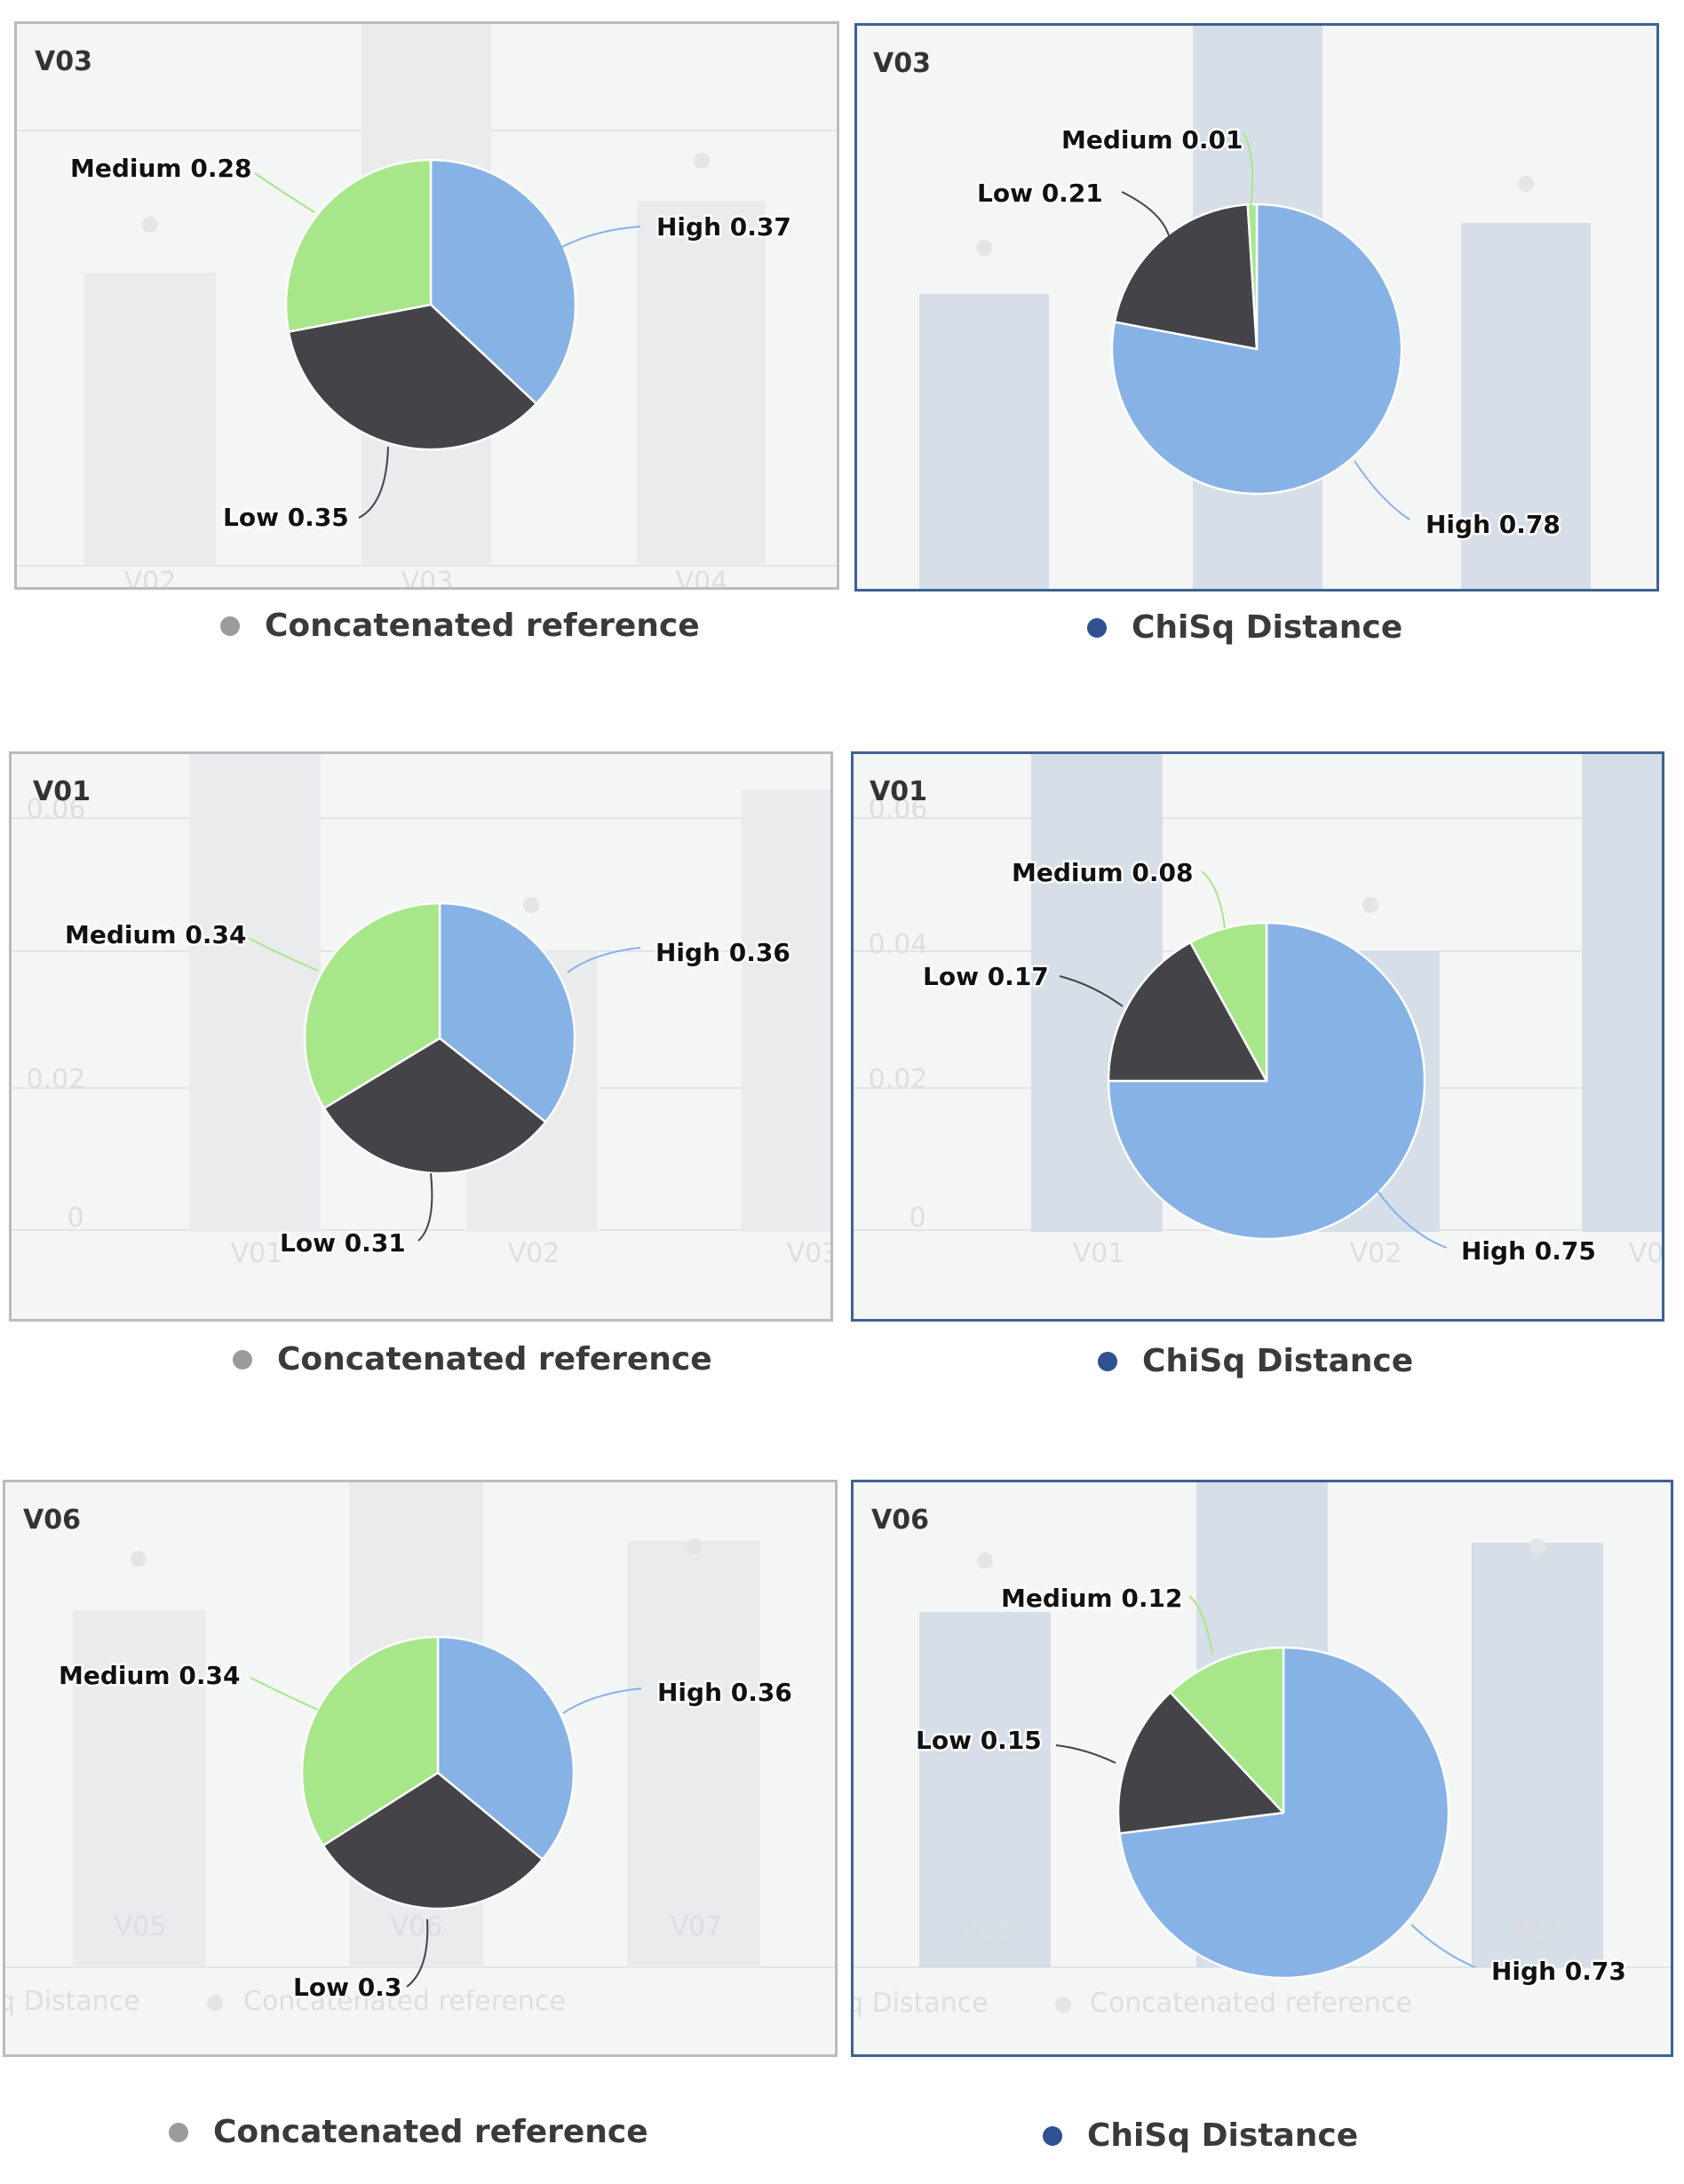  Describe the element at coordinates (343, 1243) in the screenshot. I see `data-label-low: Low 0.31` at that location.